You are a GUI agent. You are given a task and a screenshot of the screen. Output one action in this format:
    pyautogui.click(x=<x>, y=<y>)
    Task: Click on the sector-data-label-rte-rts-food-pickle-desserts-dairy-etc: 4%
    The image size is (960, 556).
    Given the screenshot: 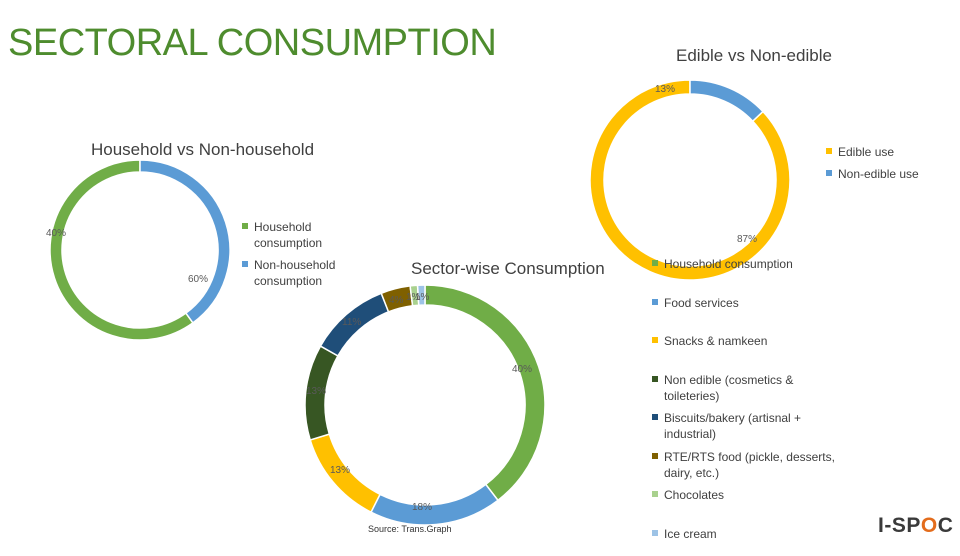 What is the action you would take?
    pyautogui.click(x=396, y=300)
    